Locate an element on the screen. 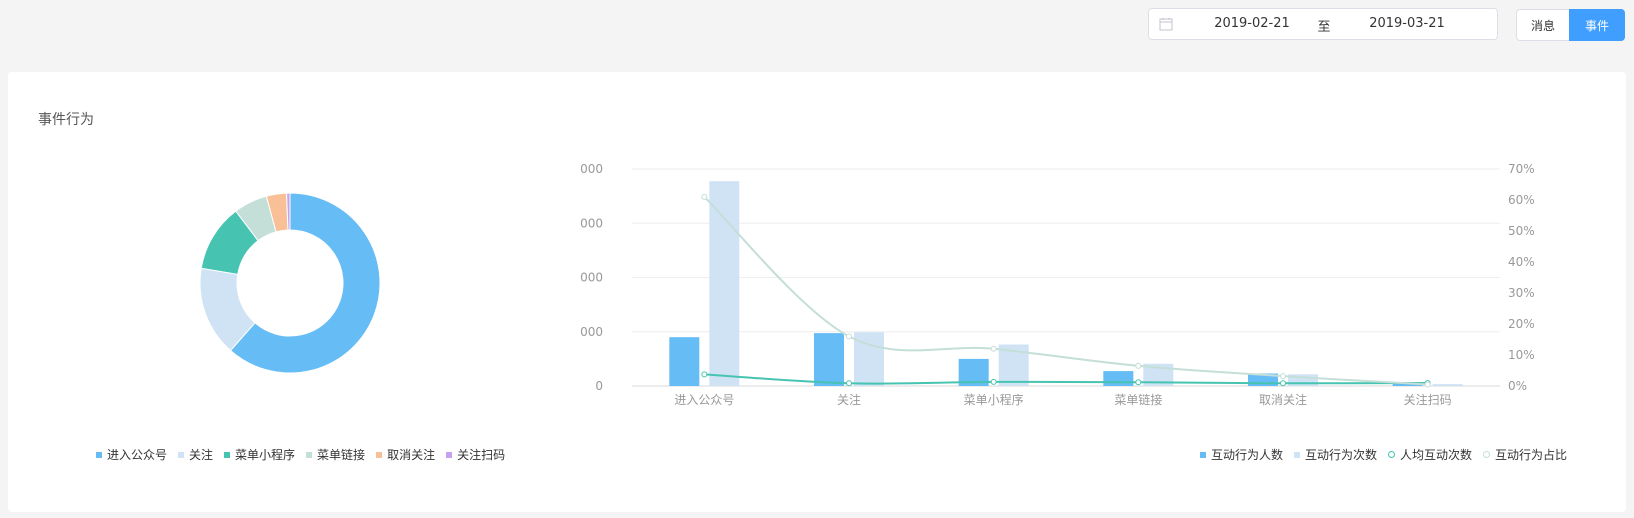 The height and width of the screenshot is (518, 1634). y-tick-label: 60,000 is located at coordinates (591, 223).